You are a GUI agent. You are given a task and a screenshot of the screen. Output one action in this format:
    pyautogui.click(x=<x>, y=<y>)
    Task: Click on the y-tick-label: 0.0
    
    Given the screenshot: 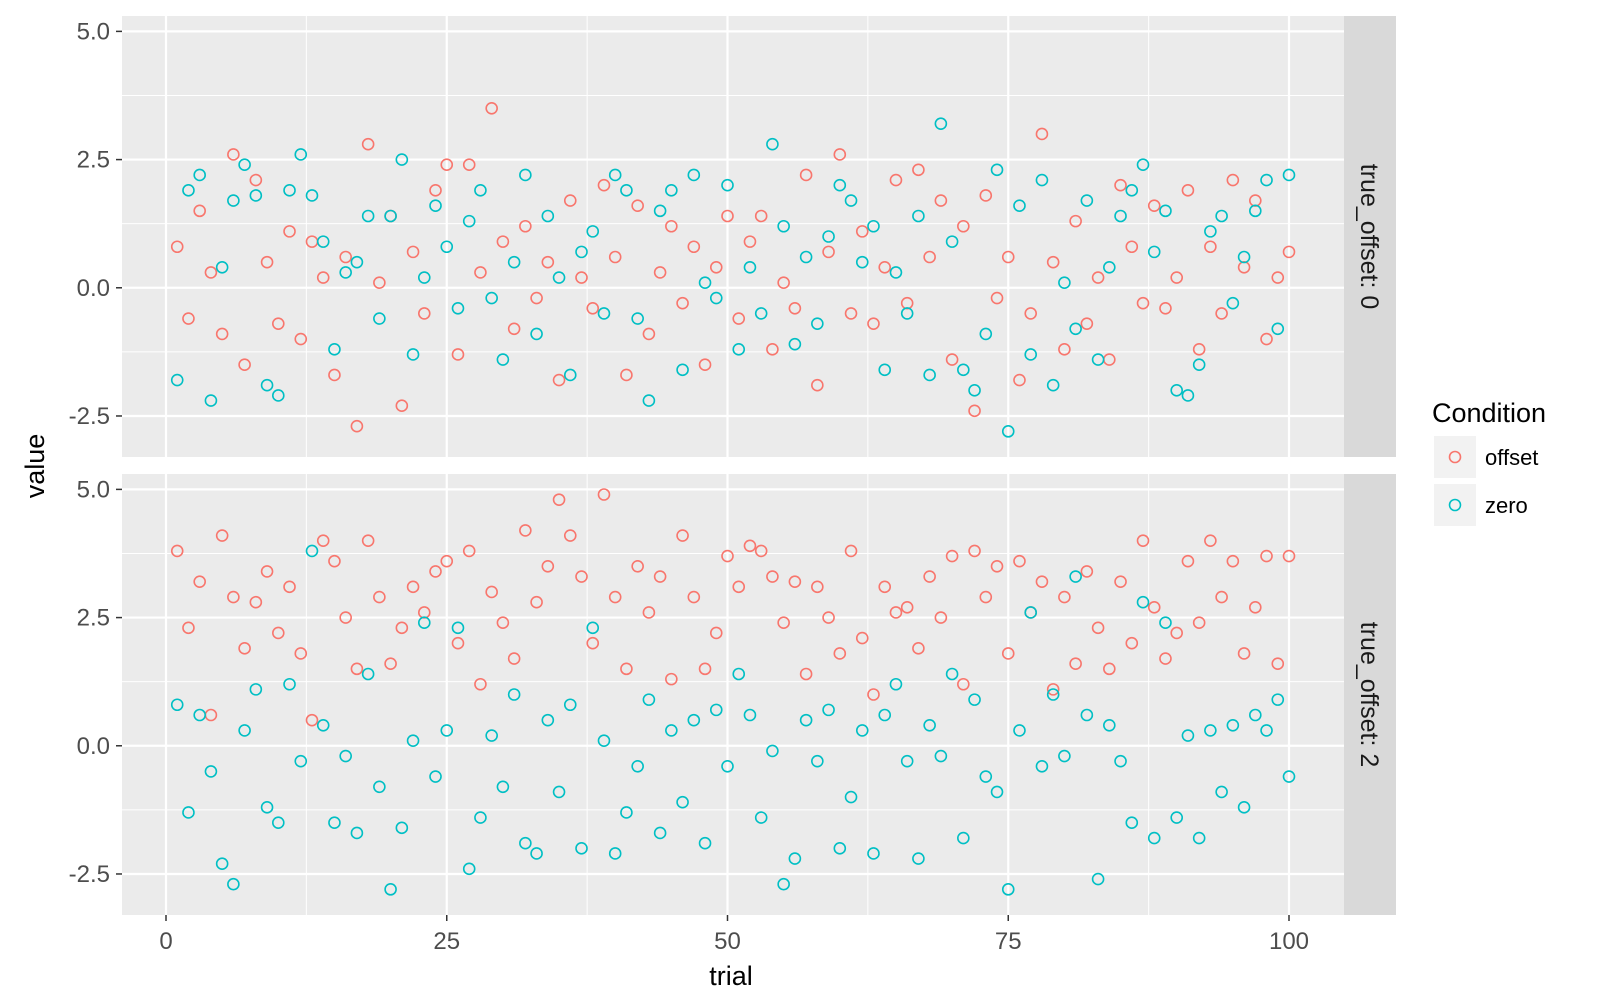 What is the action you would take?
    pyautogui.click(x=93, y=288)
    